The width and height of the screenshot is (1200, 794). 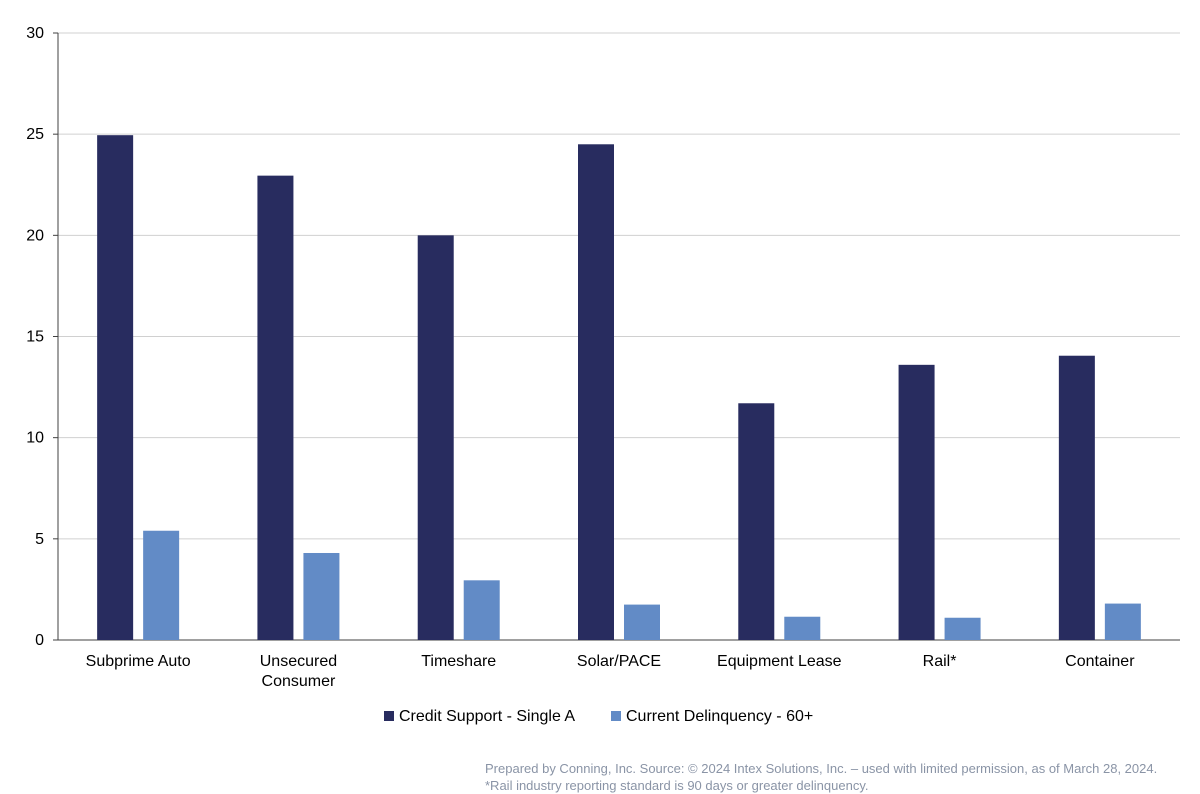 I want to click on y-tick-label: 30, so click(x=35, y=33).